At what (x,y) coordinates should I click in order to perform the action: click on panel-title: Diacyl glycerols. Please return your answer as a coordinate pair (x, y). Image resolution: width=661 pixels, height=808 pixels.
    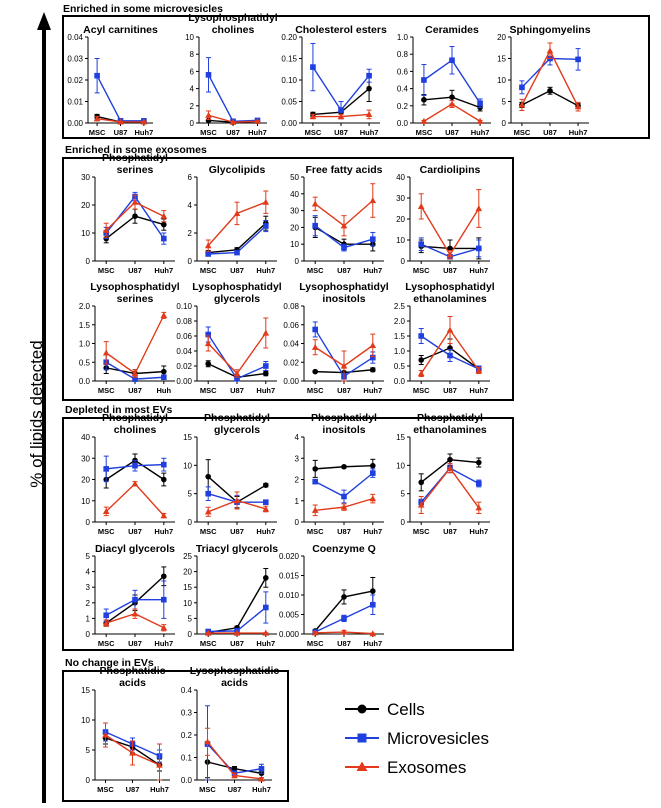
    Looking at the image, I should click on (135, 549).